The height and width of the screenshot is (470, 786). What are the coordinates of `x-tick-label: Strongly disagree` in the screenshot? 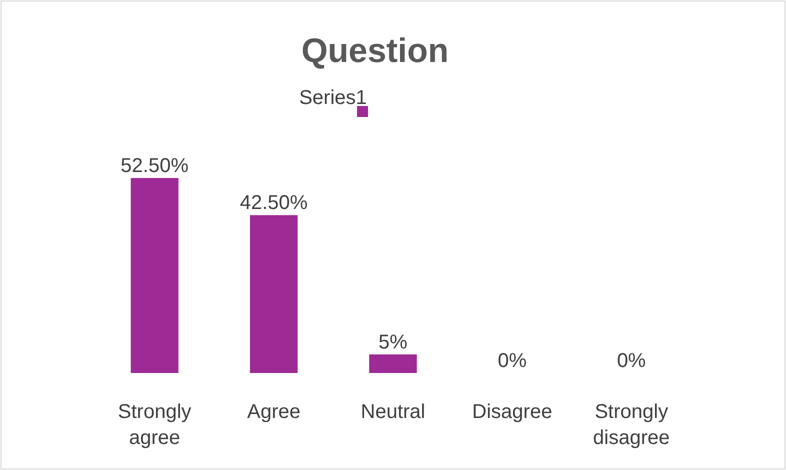 It's located at (631, 425).